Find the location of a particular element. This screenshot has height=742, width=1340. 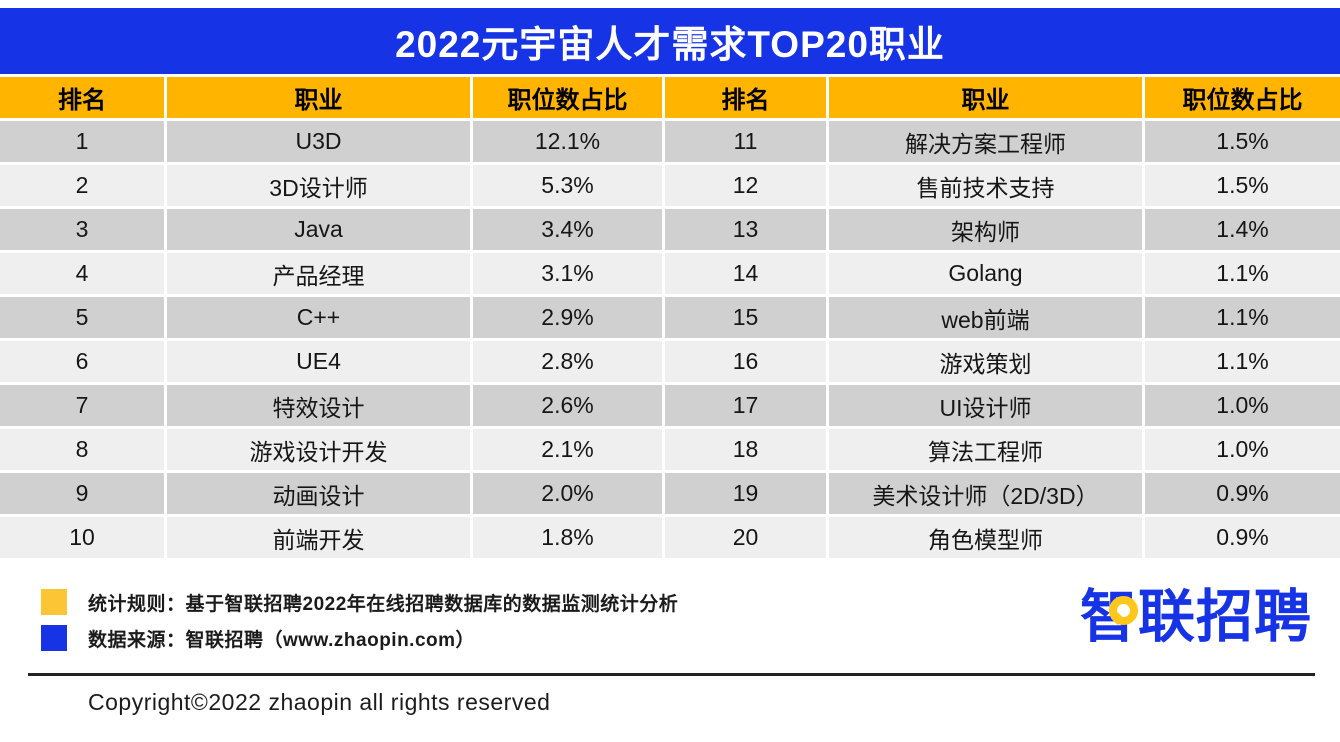

job-cell: 游戏设计开发 is located at coordinates (318, 449).